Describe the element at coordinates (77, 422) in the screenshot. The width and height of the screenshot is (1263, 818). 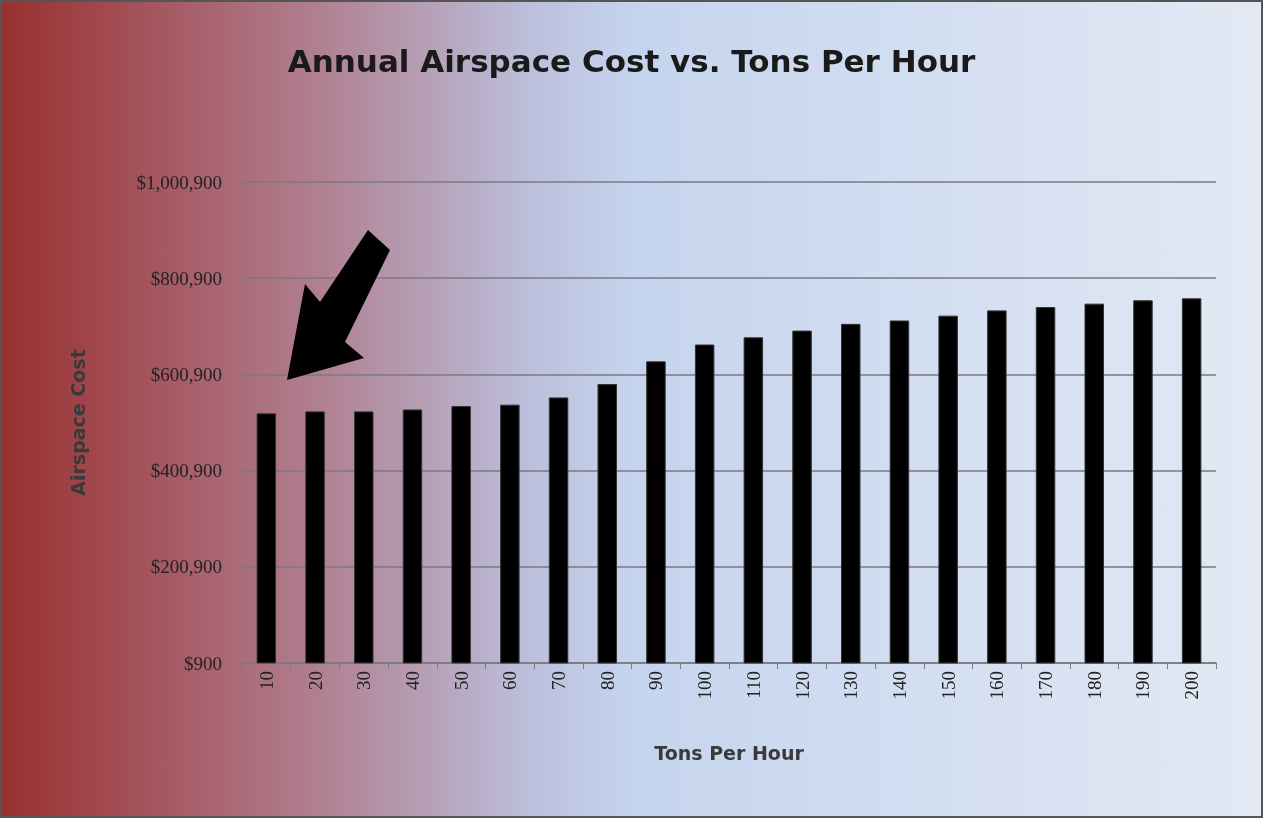
I see `y-axis-title: Airspace Cost` at that location.